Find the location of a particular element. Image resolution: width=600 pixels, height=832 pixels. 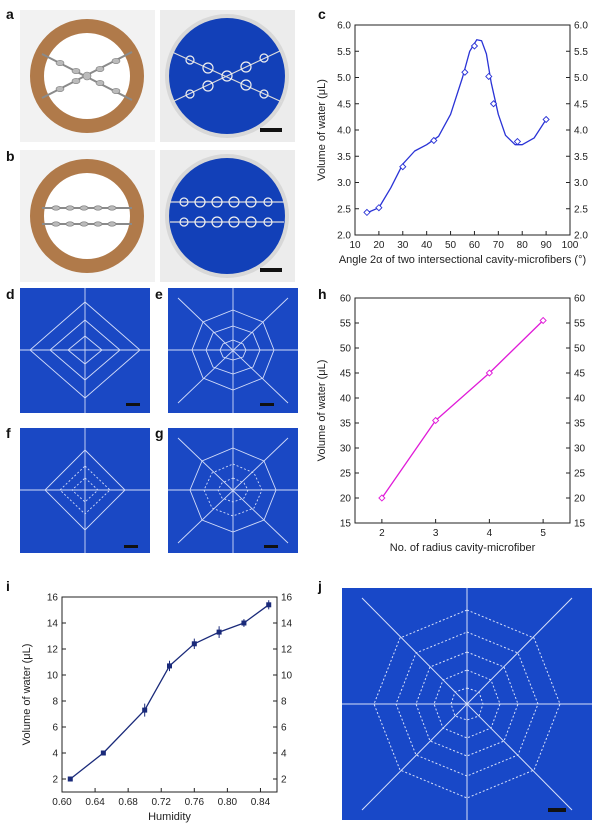

y-tick-label-right: 3.0 is located at coordinates (581, 183).